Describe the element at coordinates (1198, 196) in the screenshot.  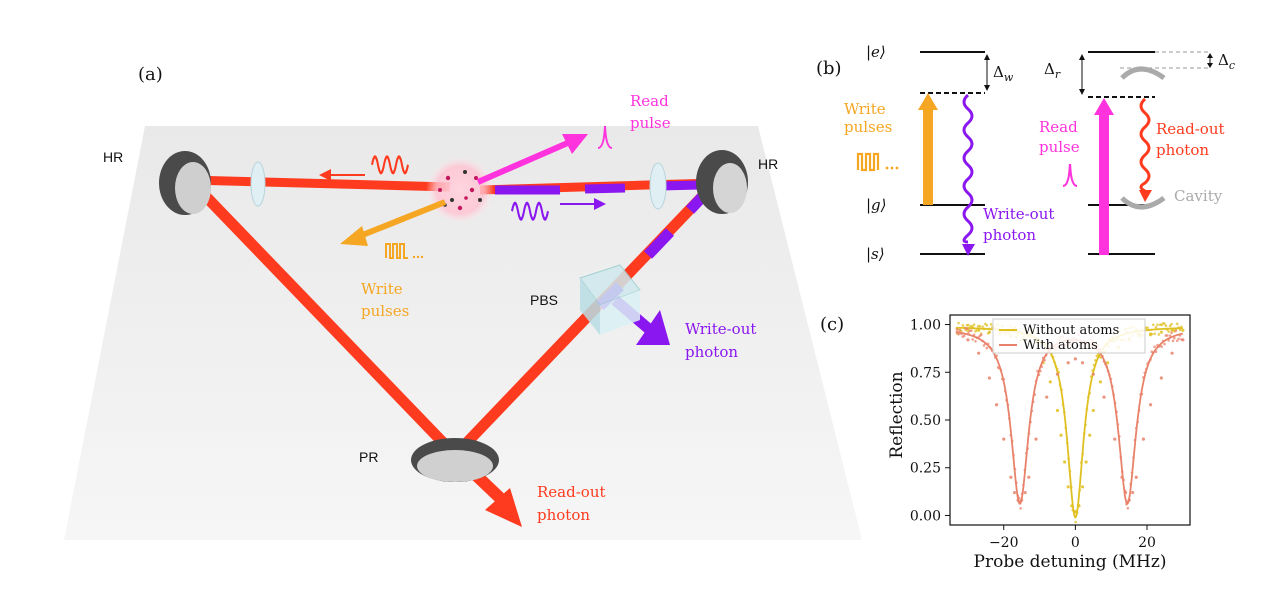
I see `b-cavity-label: Cavity` at that location.